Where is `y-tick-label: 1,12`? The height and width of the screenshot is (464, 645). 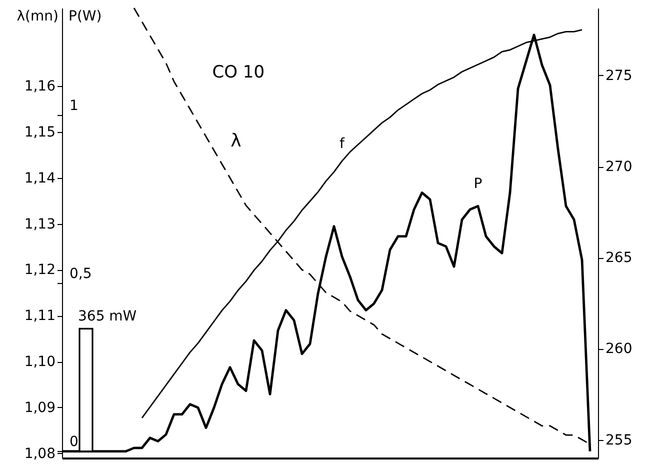 y-tick-label: 1,12 is located at coordinates (40, 270).